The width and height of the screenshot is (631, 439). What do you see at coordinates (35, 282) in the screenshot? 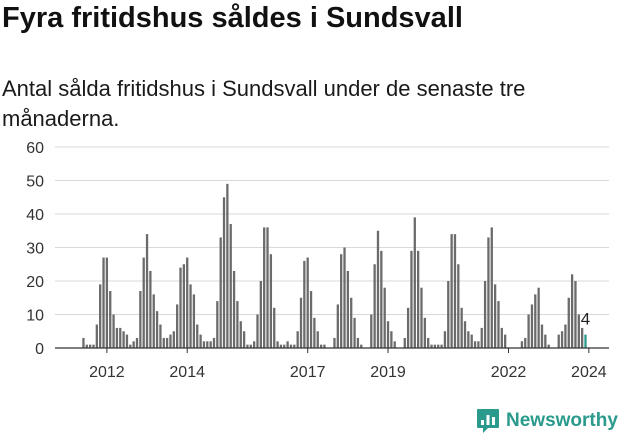
I see `y-tick-label: 20` at bounding box center [35, 282].